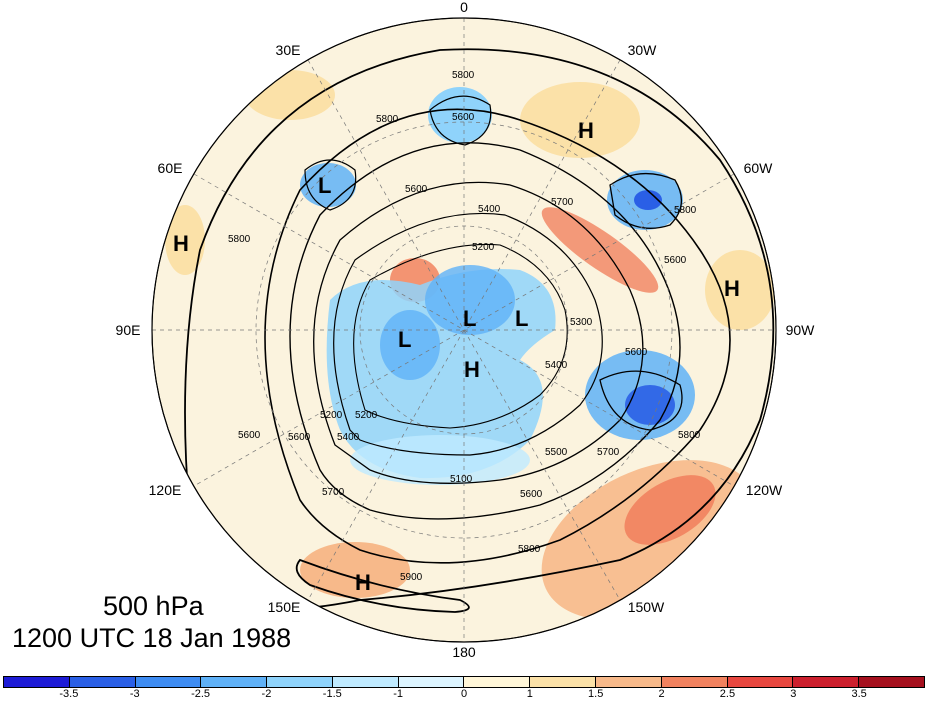 This screenshot has width=928, height=702. What do you see at coordinates (596, 694) in the screenshot?
I see `colorbar-tick-label: 1.5` at bounding box center [596, 694].